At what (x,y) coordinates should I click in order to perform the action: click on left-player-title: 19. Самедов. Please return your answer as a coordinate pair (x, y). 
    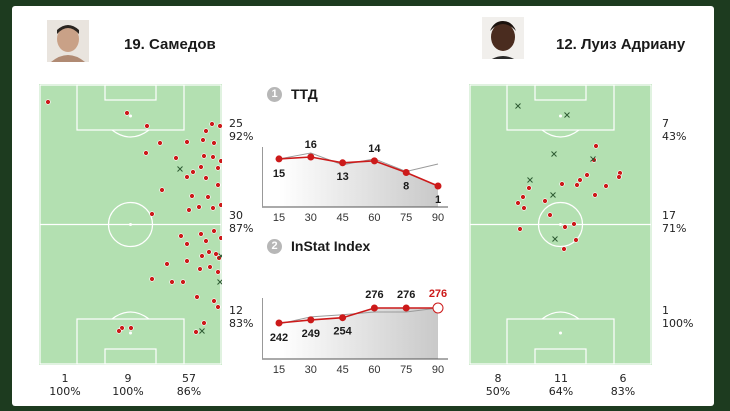
    Looking at the image, I should click on (170, 44).